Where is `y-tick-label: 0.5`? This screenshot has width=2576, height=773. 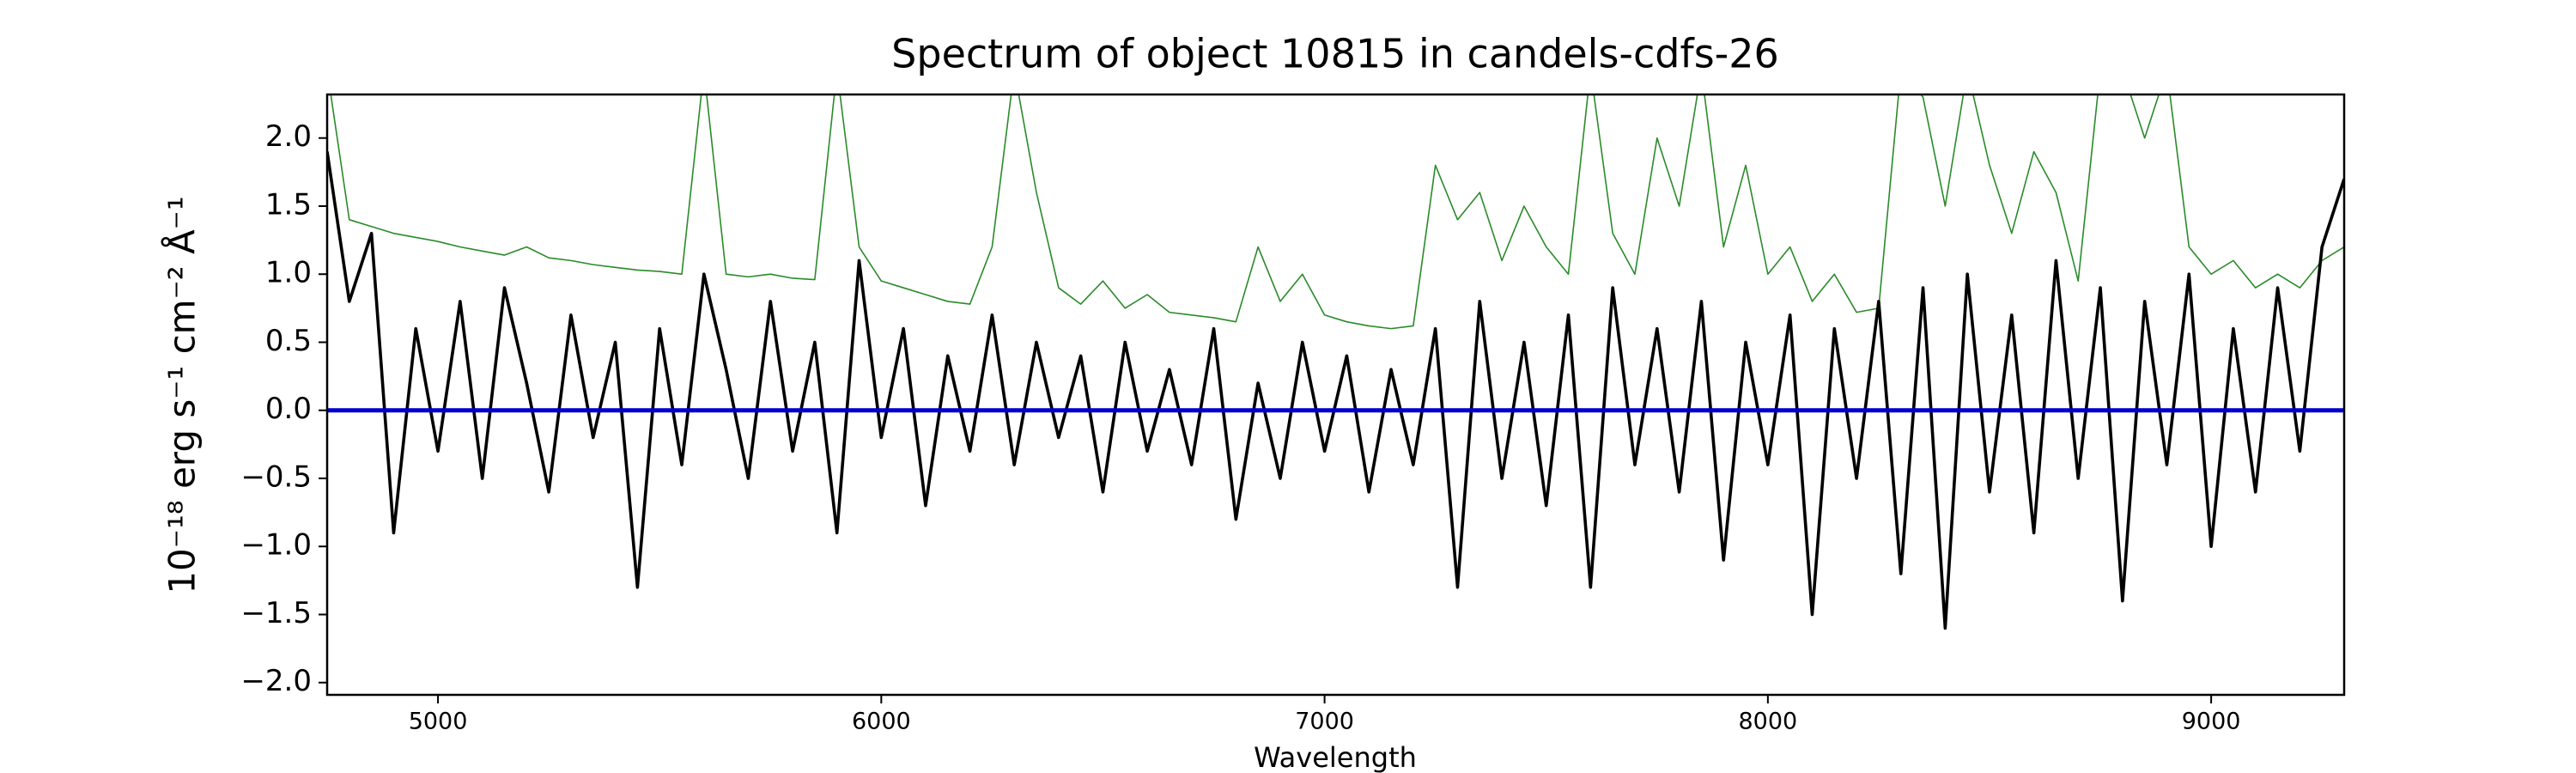 y-tick-label: 0.5 is located at coordinates (289, 341).